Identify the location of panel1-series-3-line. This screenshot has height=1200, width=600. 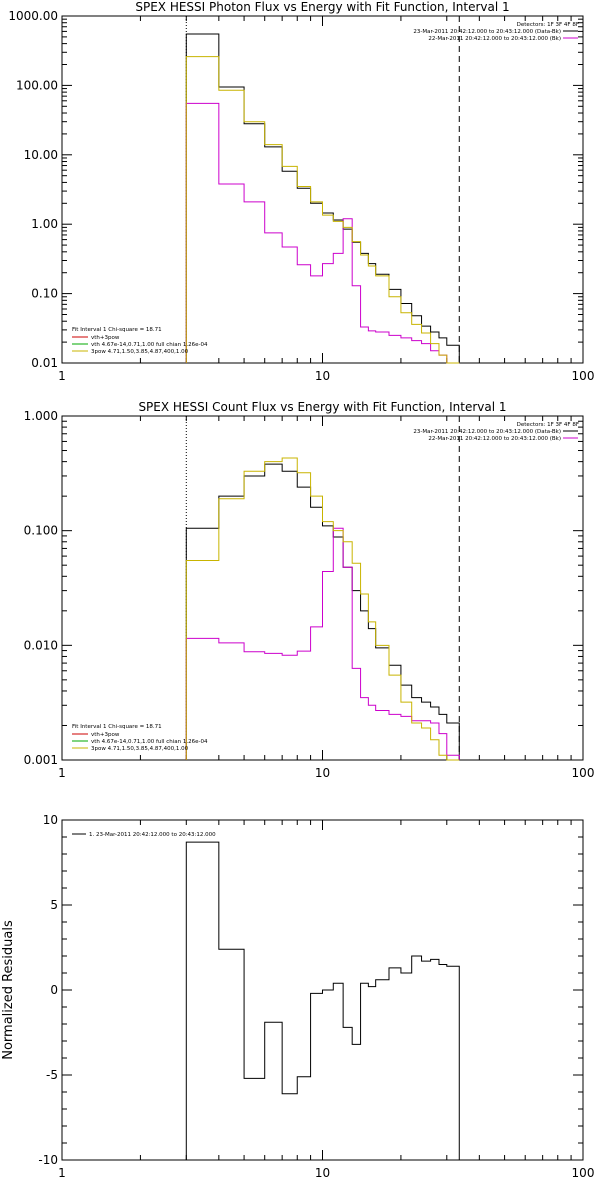
(322, 210).